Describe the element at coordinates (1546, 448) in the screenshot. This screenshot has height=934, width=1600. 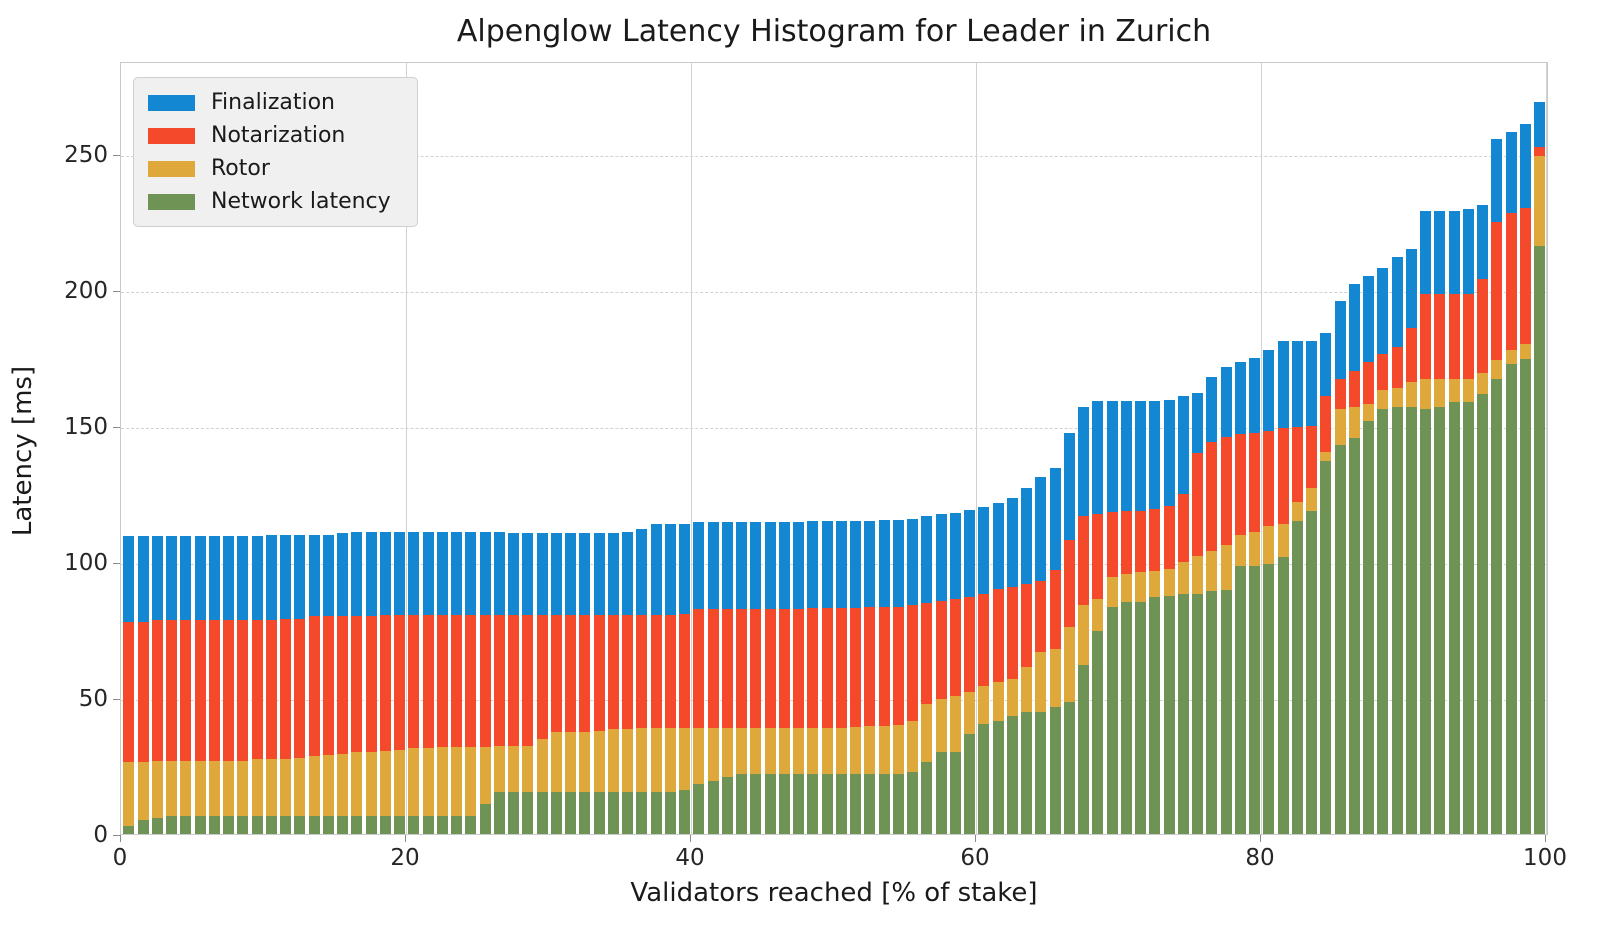
I see `x-gridline` at that location.